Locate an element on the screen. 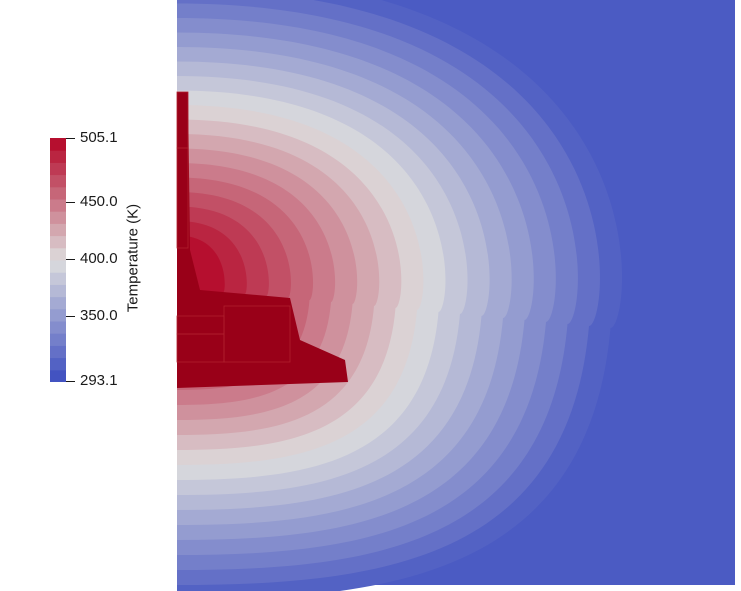 The width and height of the screenshot is (741, 591). hot-core-region is located at coordinates (262, 240).